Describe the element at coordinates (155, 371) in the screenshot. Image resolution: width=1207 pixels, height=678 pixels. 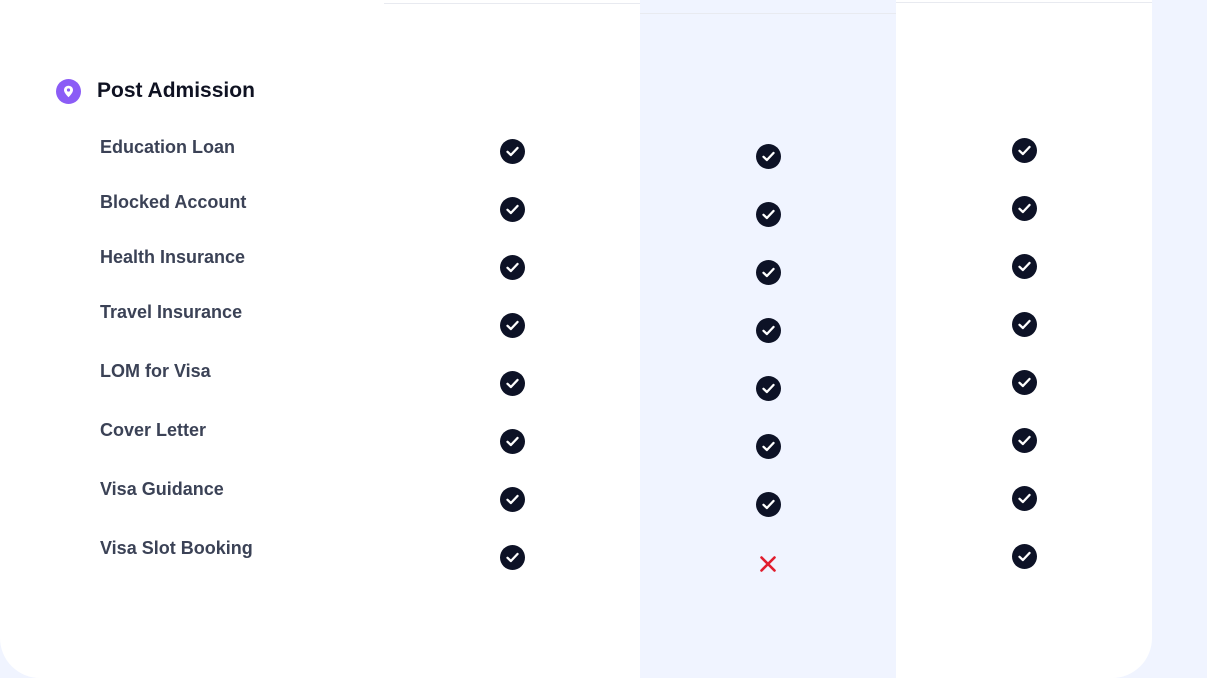
I see `feature-label: LOM for Visa` at that location.